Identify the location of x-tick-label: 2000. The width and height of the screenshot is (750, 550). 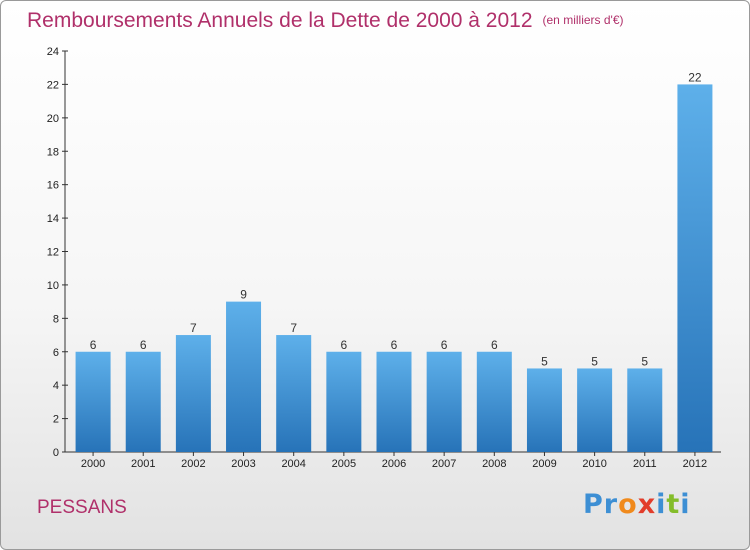
(93, 464).